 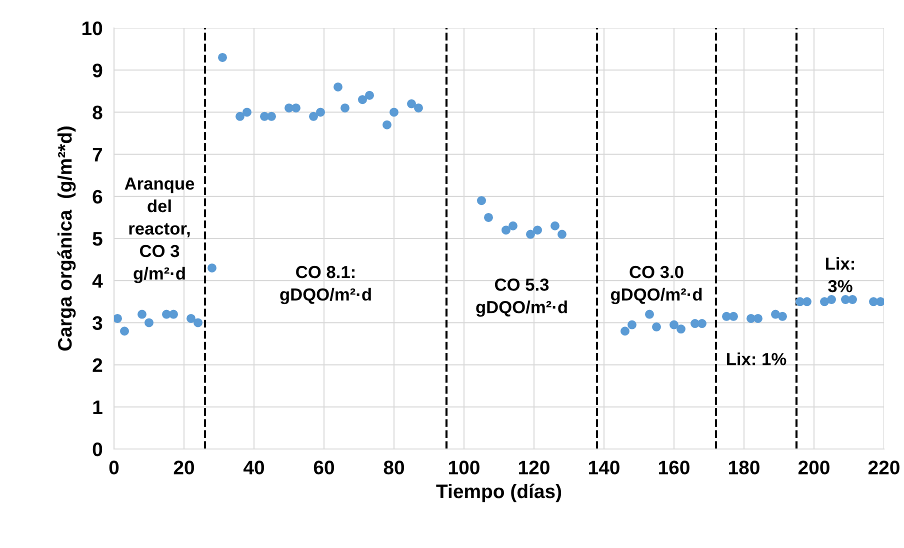 What do you see at coordinates (840, 274) in the screenshot?
I see `annotation: Lix: 3%` at bounding box center [840, 274].